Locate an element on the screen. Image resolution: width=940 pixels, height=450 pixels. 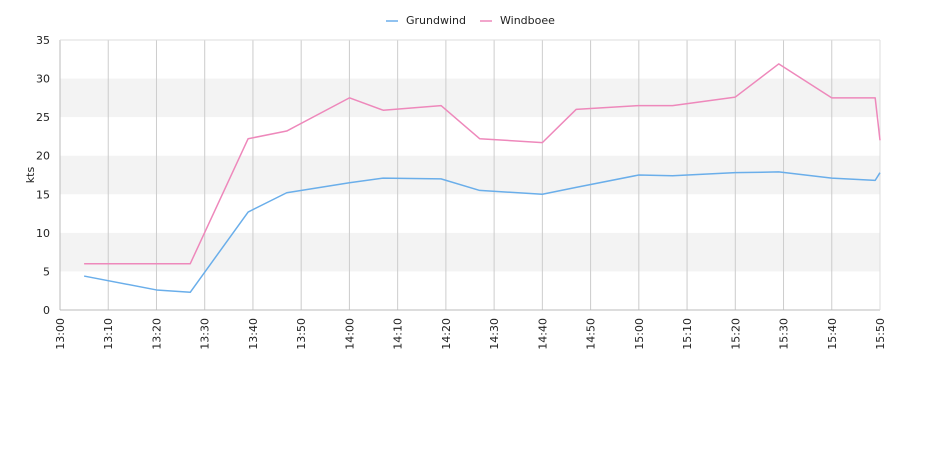
x-tick-label: 15:00 is located at coordinates (639, 334).